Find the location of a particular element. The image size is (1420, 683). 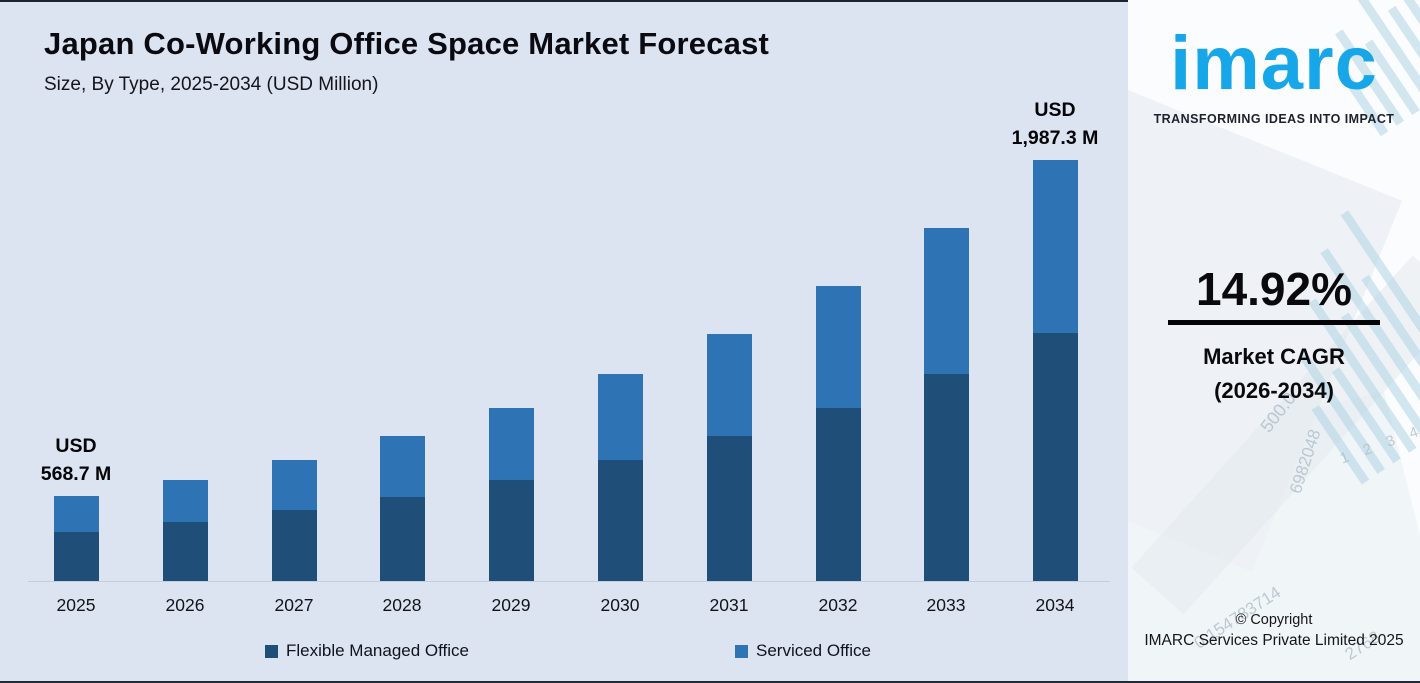

legend-item-serviced-office: Serviced Office is located at coordinates (803, 651).